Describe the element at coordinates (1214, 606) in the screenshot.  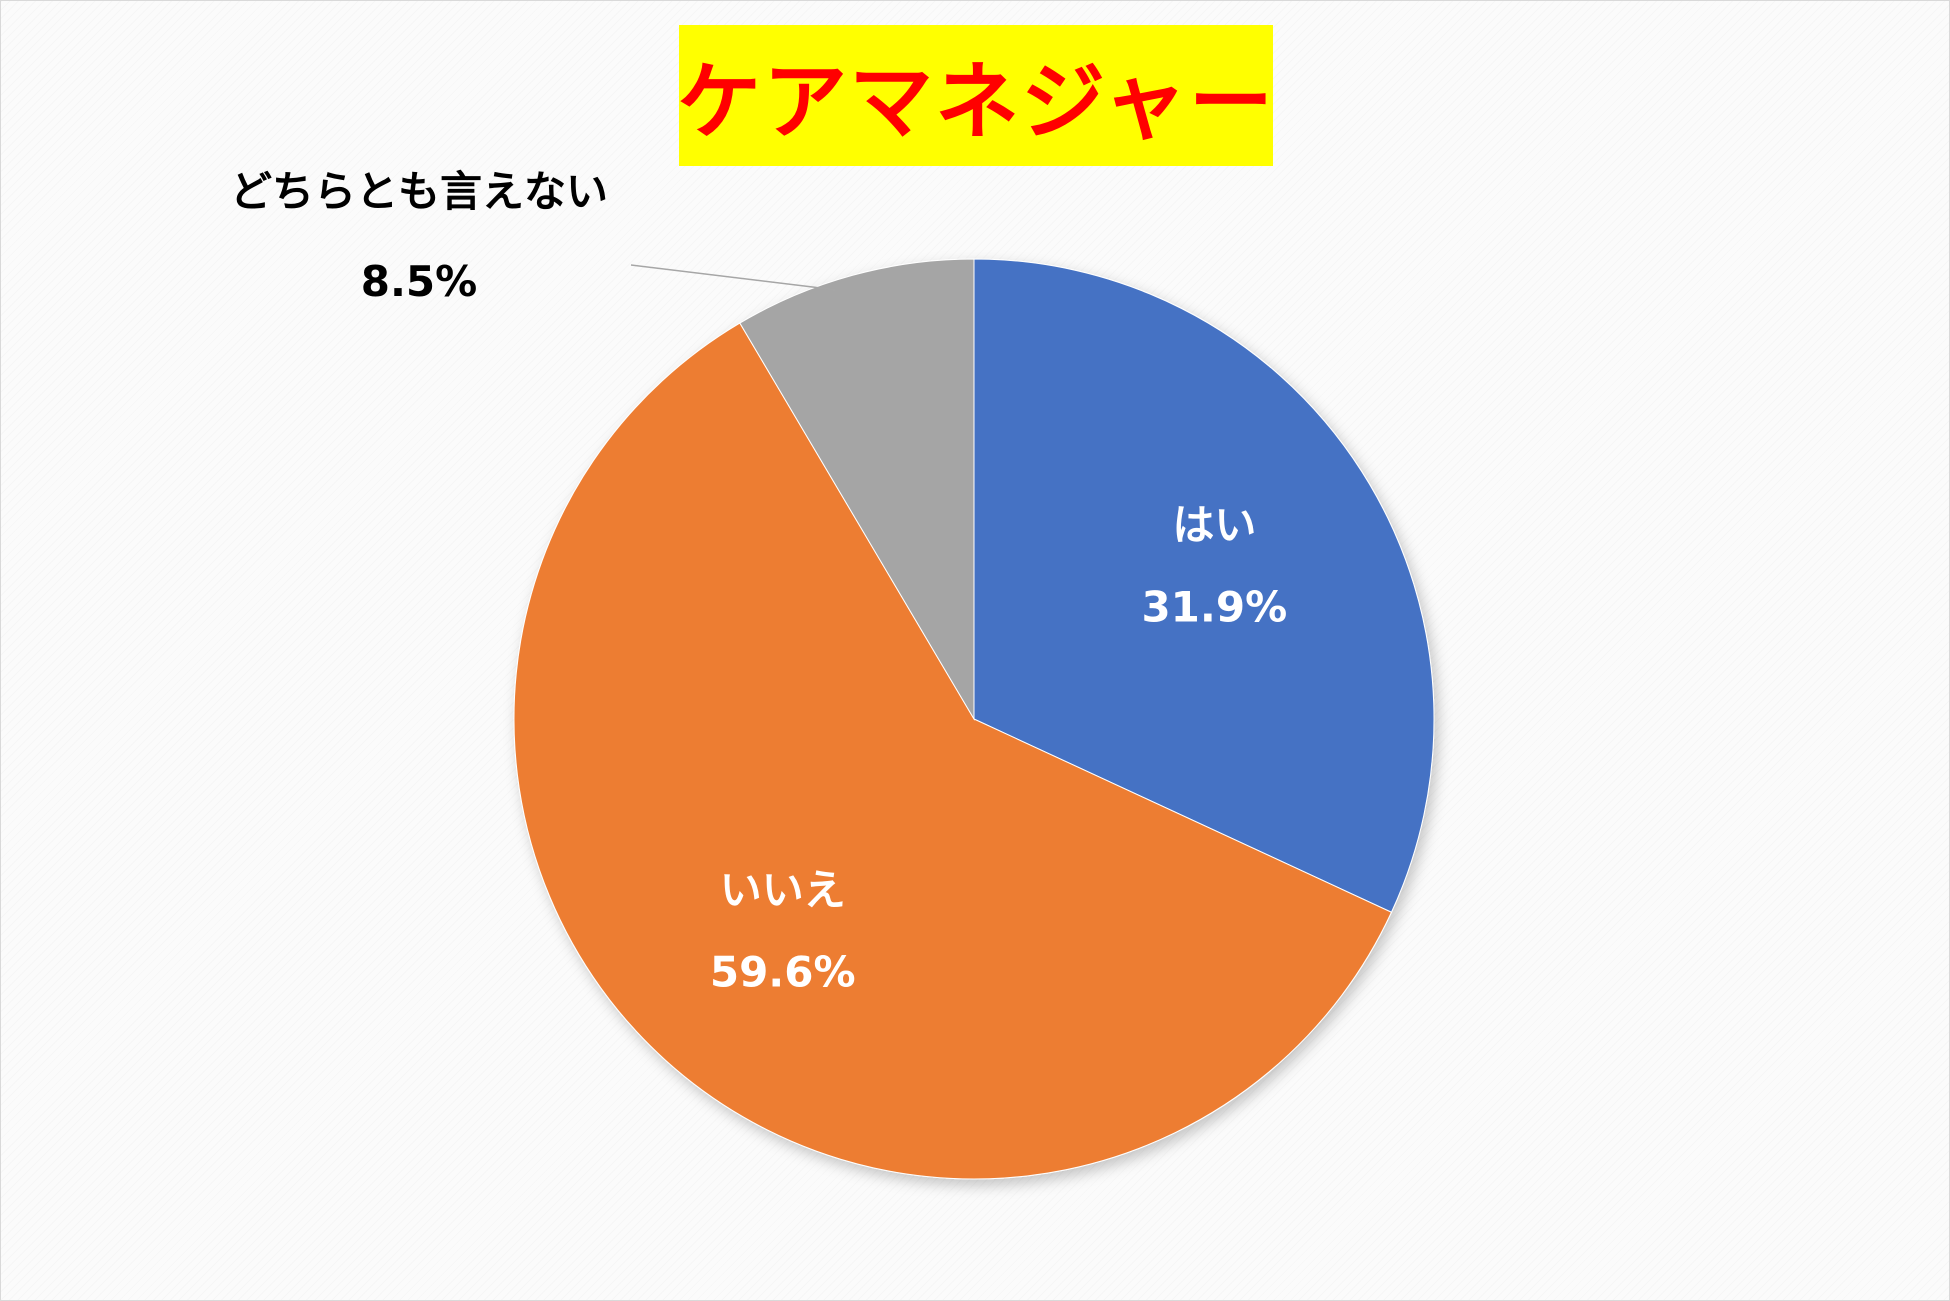
I see `slice-value-label-yes: 31.9%` at that location.